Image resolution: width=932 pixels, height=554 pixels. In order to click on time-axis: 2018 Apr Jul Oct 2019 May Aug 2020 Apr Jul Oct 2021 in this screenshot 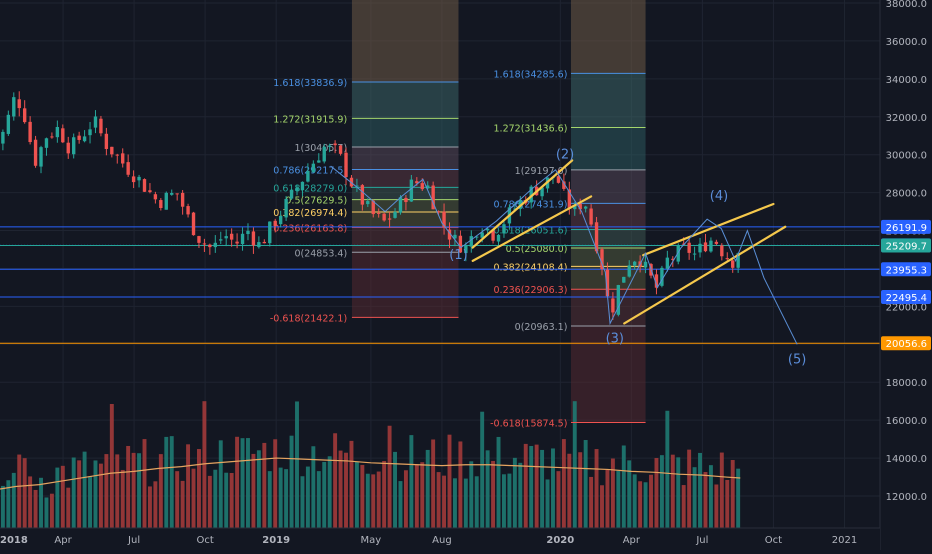, I will do `click(440, 538)`.